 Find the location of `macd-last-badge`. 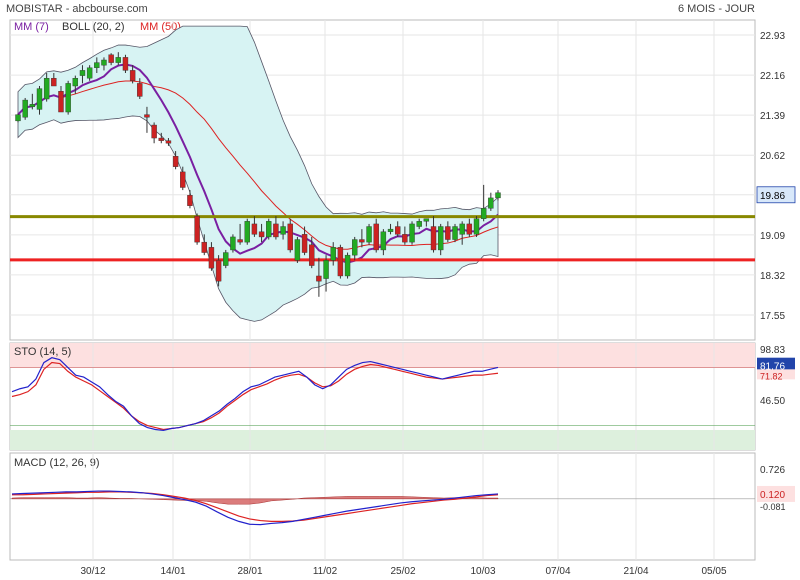

macd-last-badge is located at coordinates (776, 493).